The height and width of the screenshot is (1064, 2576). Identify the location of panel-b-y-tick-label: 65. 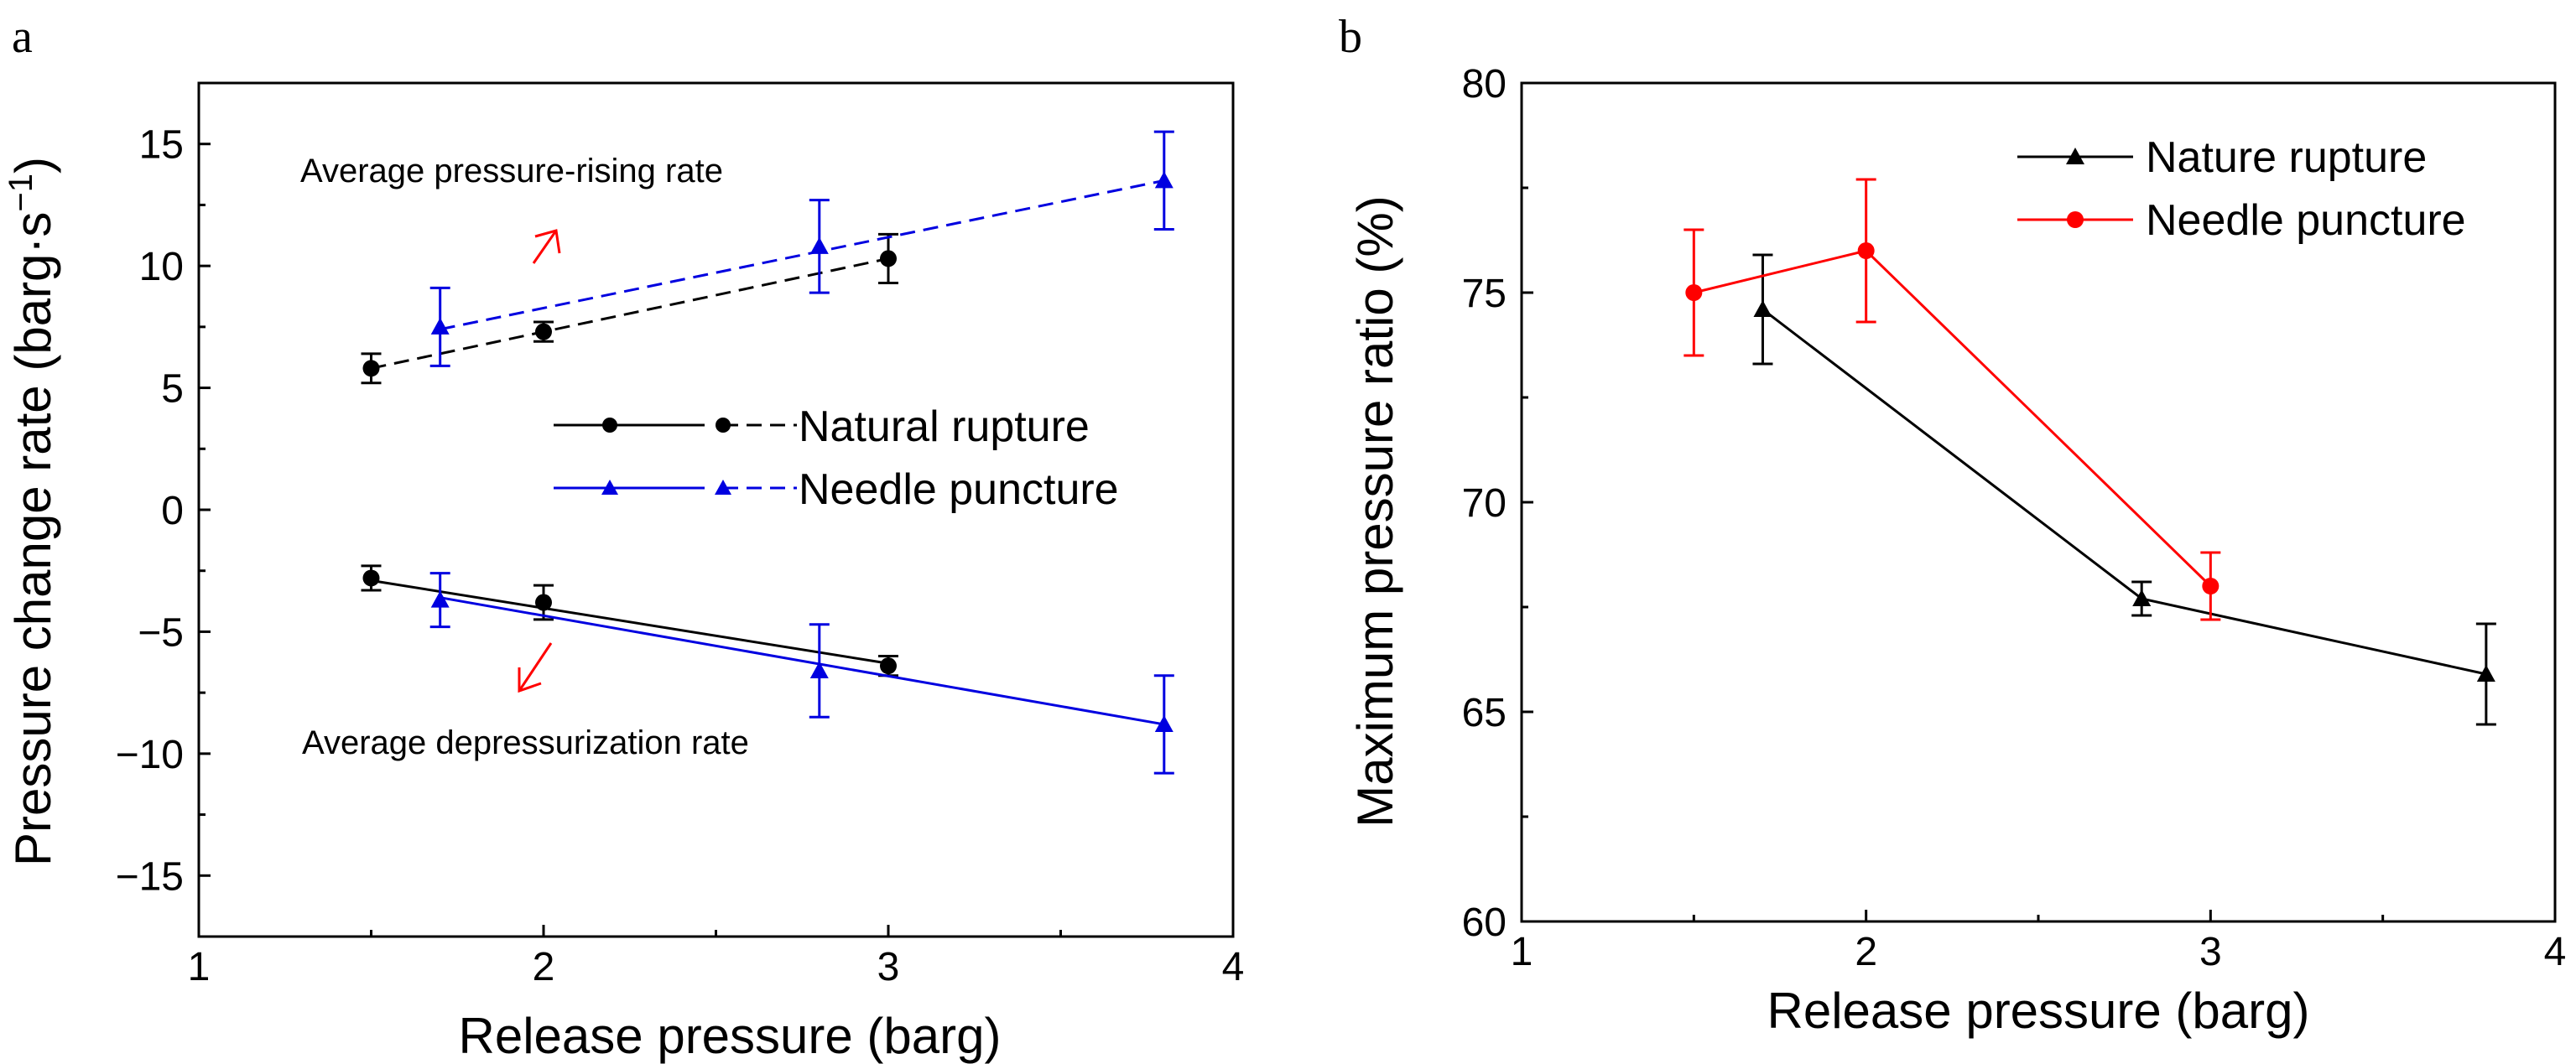
(1484, 713).